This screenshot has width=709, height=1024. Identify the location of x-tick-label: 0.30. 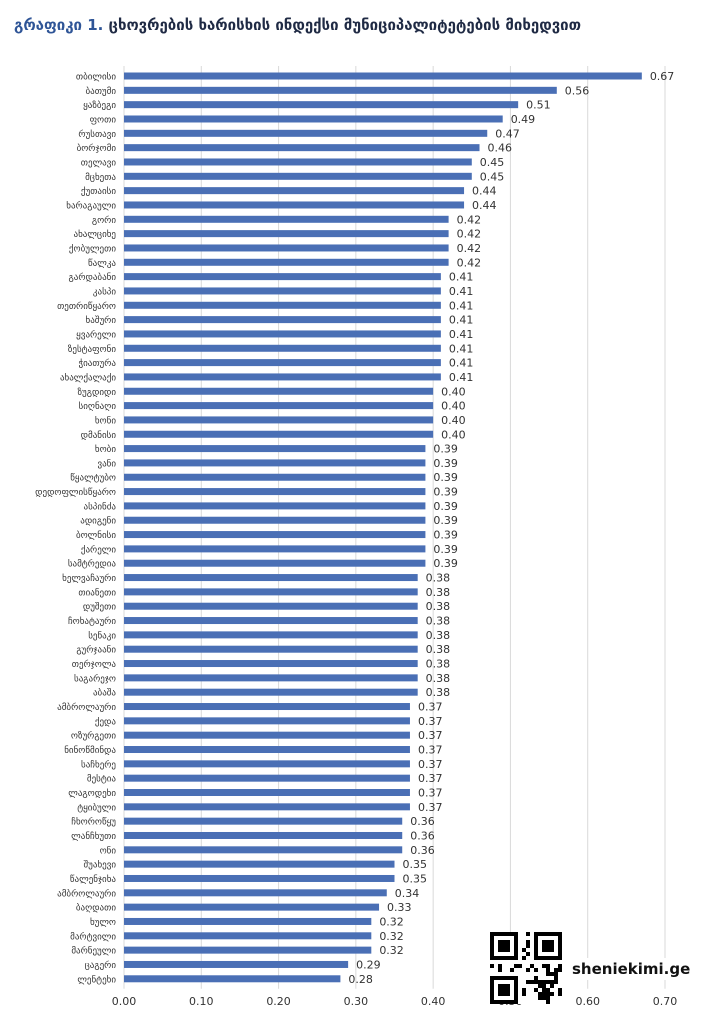
(356, 1001).